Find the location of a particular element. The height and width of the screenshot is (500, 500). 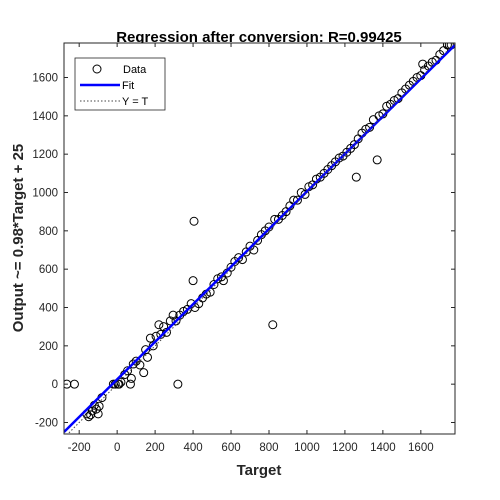

x-tick-label: -200 is located at coordinates (79, 448).